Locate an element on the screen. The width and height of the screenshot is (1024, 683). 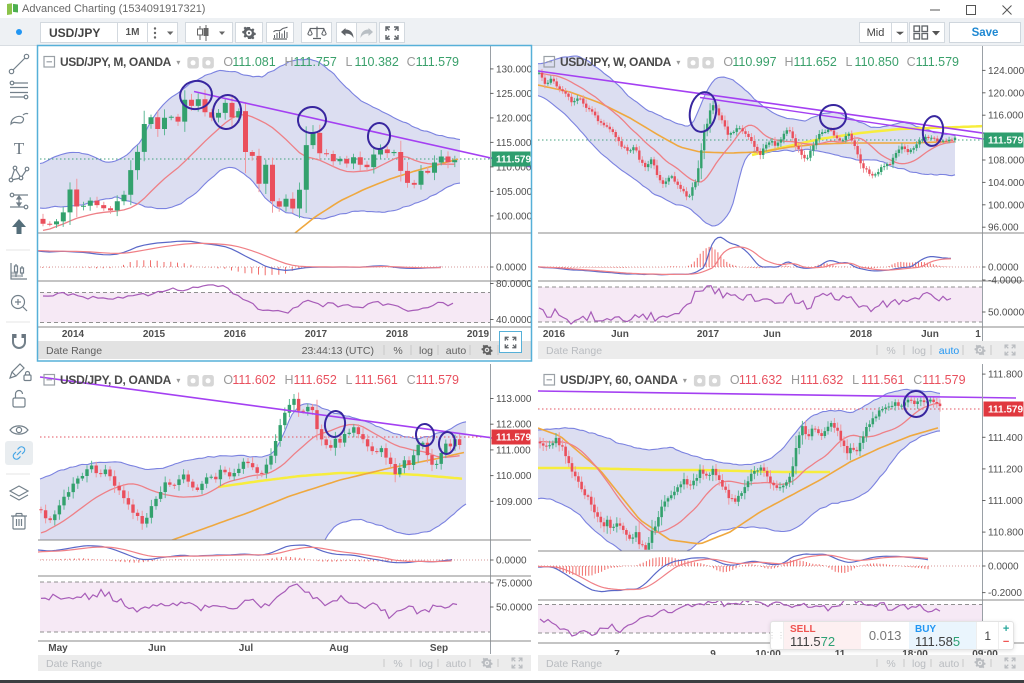
svg-text: 2015 is located at coordinates (154, 334).